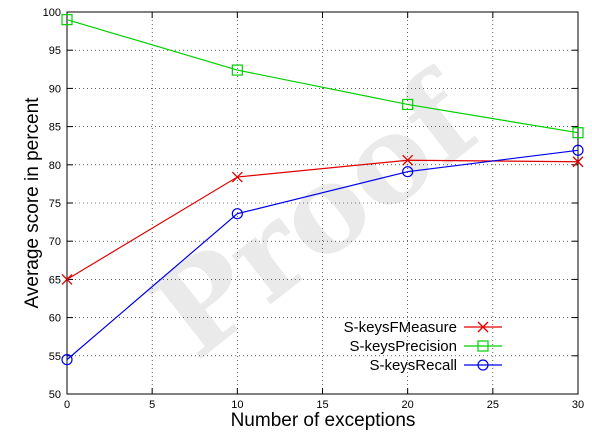  I want to click on legend-item-s-keysprecision: S-keysPrecision, so click(425, 346).